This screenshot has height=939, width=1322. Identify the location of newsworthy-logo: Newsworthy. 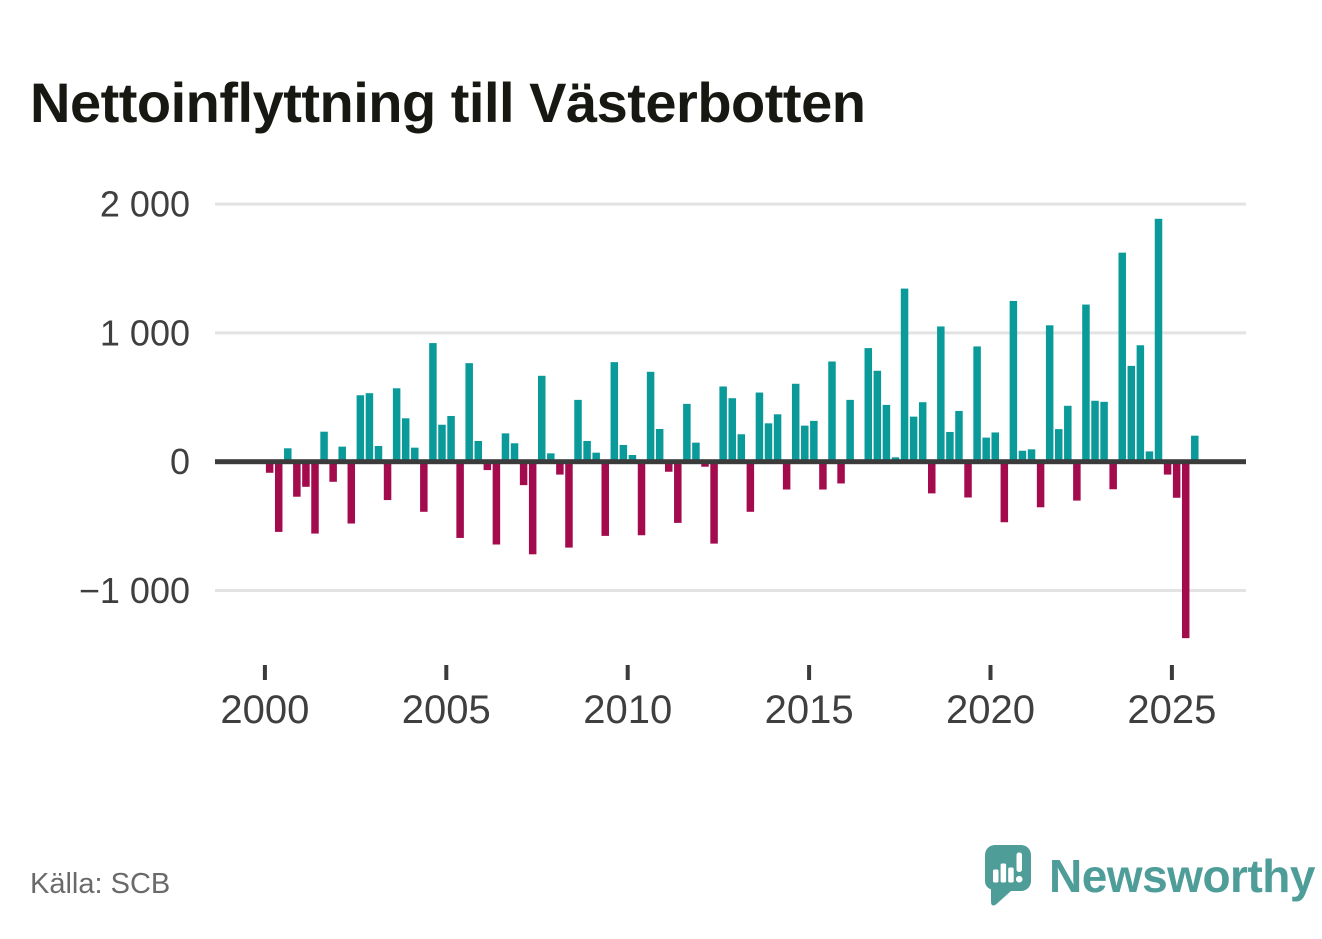
(1149, 875).